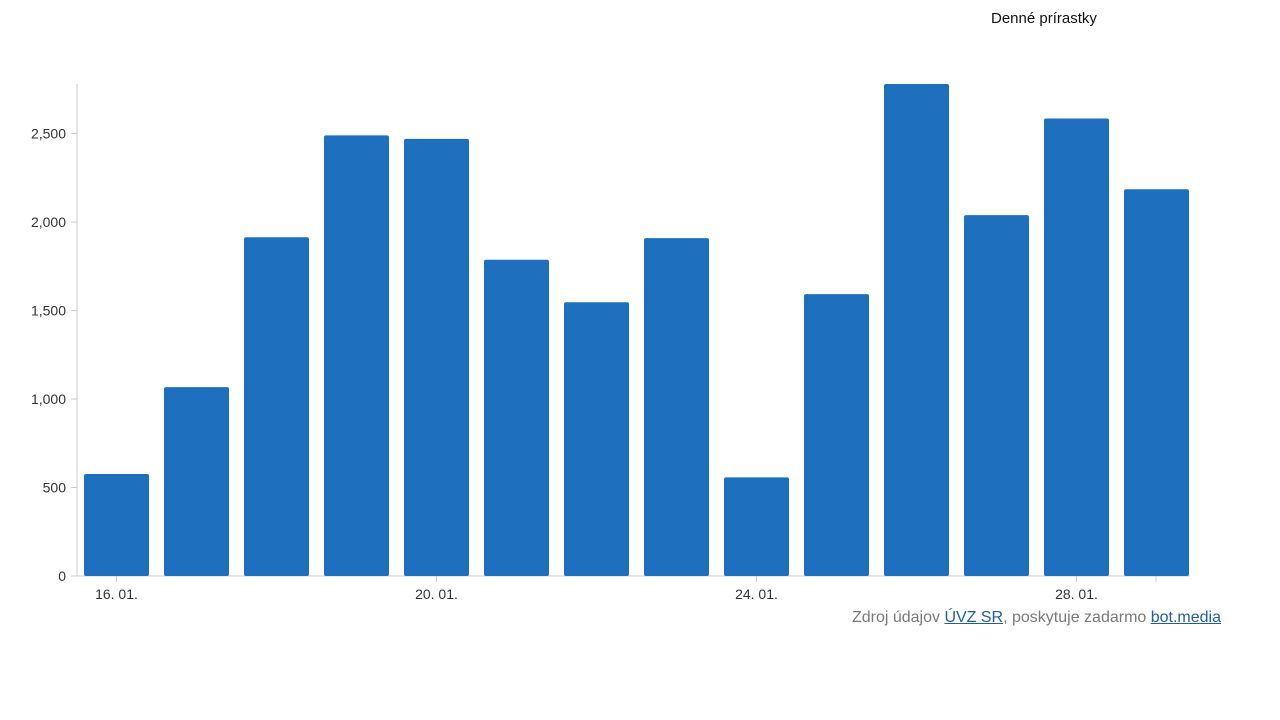 Image resolution: width=1280 pixels, height=720 pixels. Describe the element at coordinates (756, 594) in the screenshot. I see `x-tick-label: 24. 01.` at that location.